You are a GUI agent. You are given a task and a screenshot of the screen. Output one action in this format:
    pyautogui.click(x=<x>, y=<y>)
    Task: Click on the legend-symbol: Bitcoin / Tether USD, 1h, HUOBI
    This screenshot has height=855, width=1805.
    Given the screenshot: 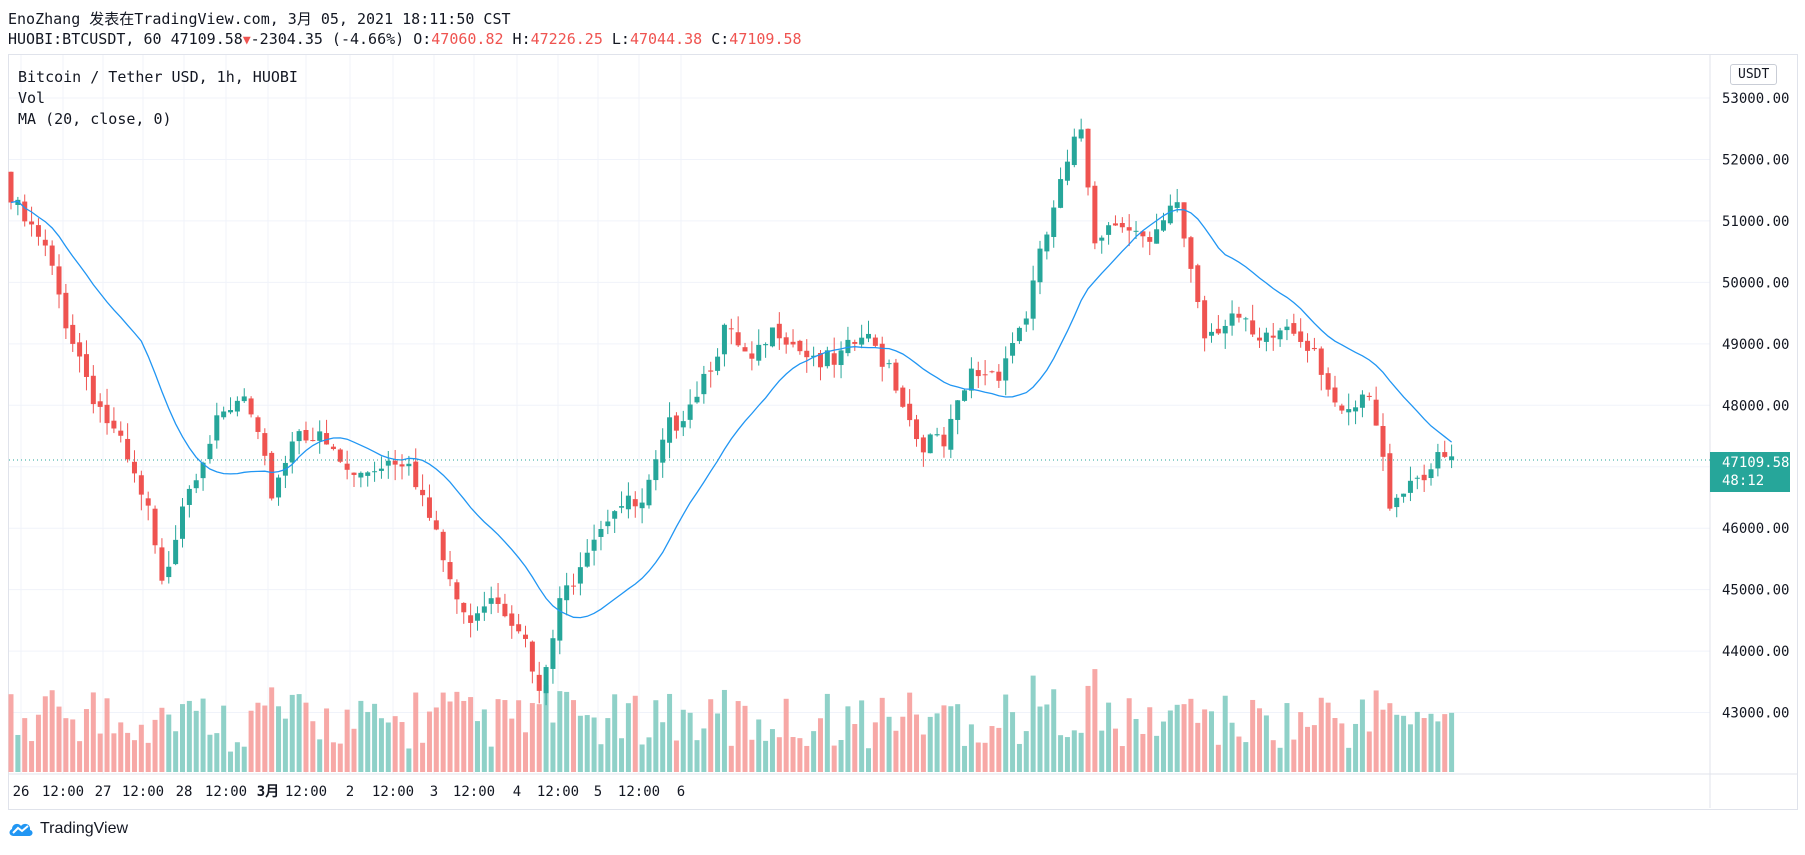 What is the action you would take?
    pyautogui.click(x=158, y=77)
    